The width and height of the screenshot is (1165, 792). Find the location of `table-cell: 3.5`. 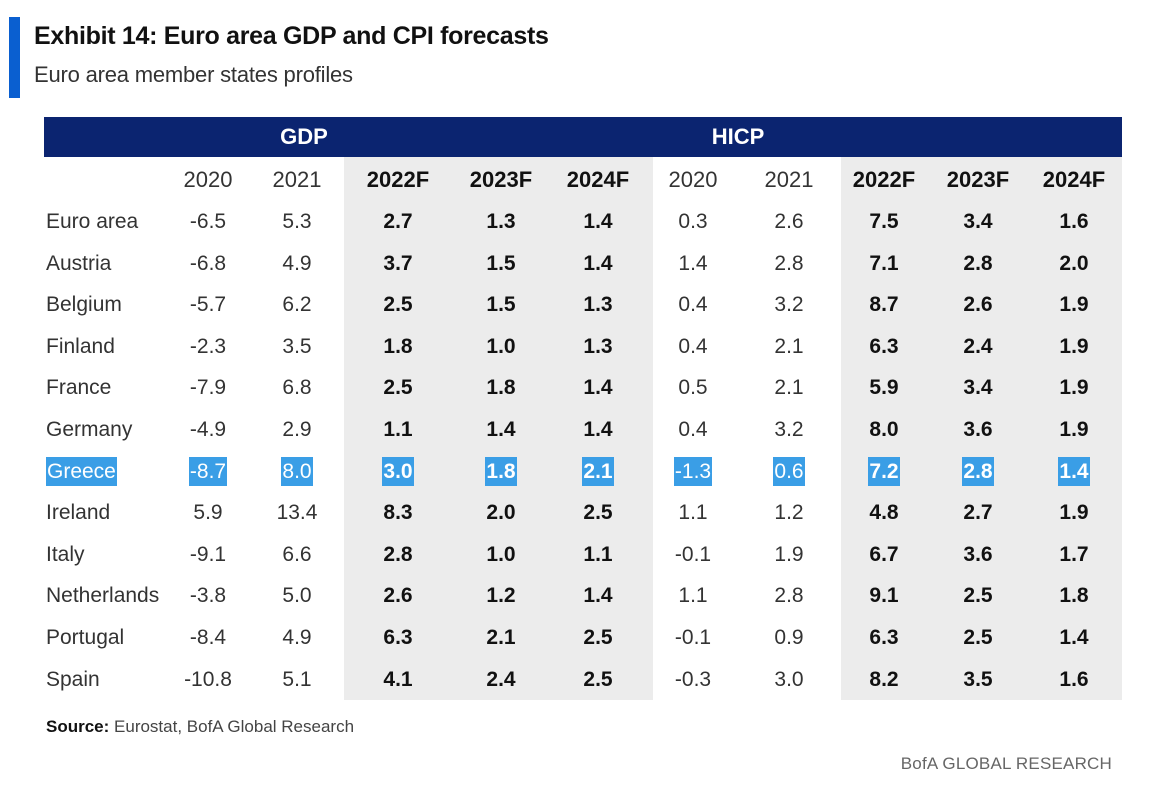

table-cell: 3.5 is located at coordinates (978, 680).